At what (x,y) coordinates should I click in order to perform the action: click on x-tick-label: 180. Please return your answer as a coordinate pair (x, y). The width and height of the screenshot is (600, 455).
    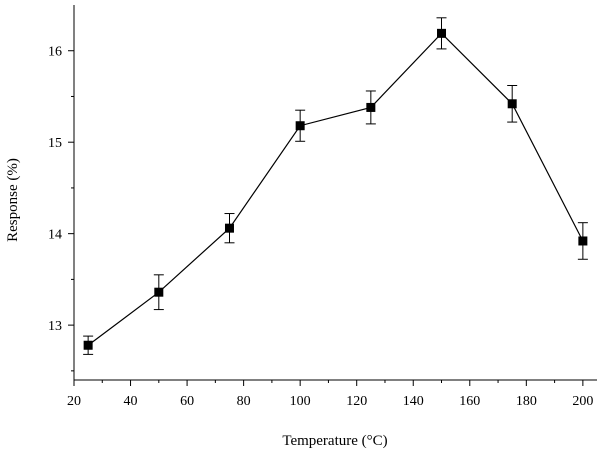
    Looking at the image, I should click on (526, 401).